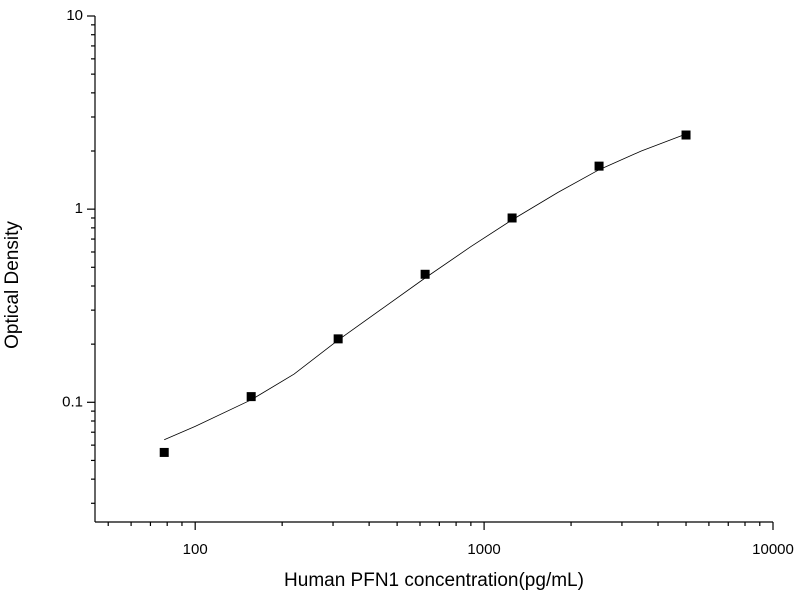  Describe the element at coordinates (483, 549) in the screenshot. I see `x-tick-label: 1000` at that location.